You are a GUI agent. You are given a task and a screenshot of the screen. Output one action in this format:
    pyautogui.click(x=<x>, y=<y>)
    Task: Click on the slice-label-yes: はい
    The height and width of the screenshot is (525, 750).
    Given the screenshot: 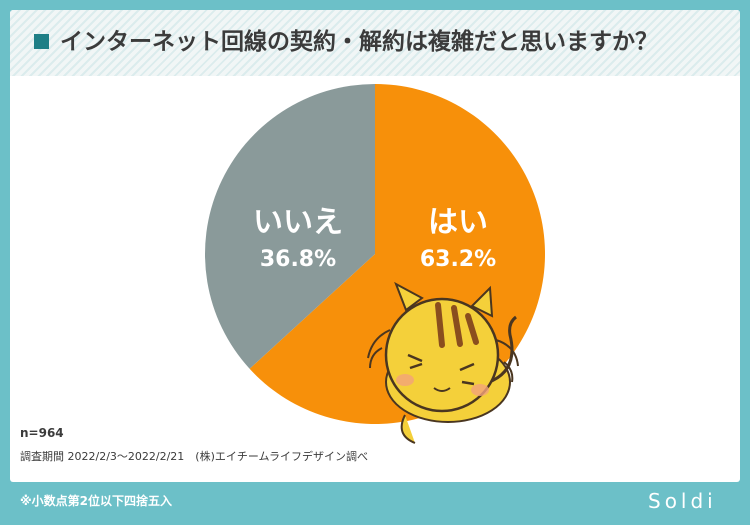 What is the action you would take?
    pyautogui.click(x=458, y=222)
    